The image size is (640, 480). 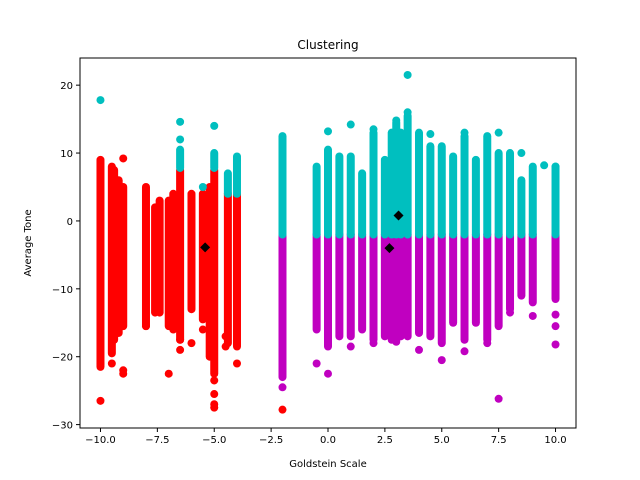 I want to click on x-tick-label: −10.0, so click(x=100, y=440).